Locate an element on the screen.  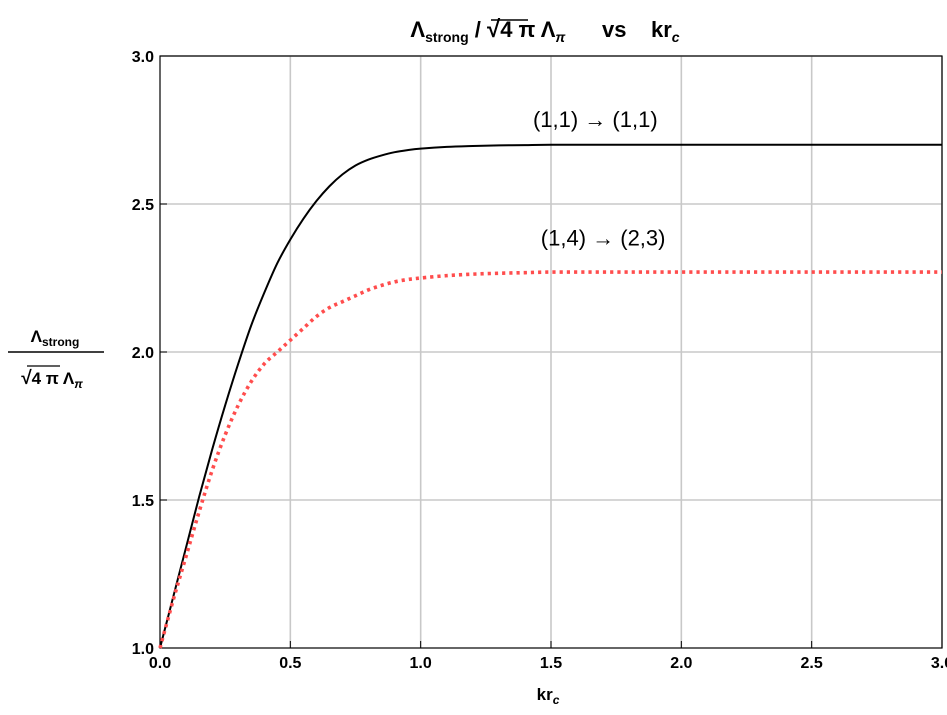
y-tick-label-4: 3.0 is located at coordinates (143, 57).